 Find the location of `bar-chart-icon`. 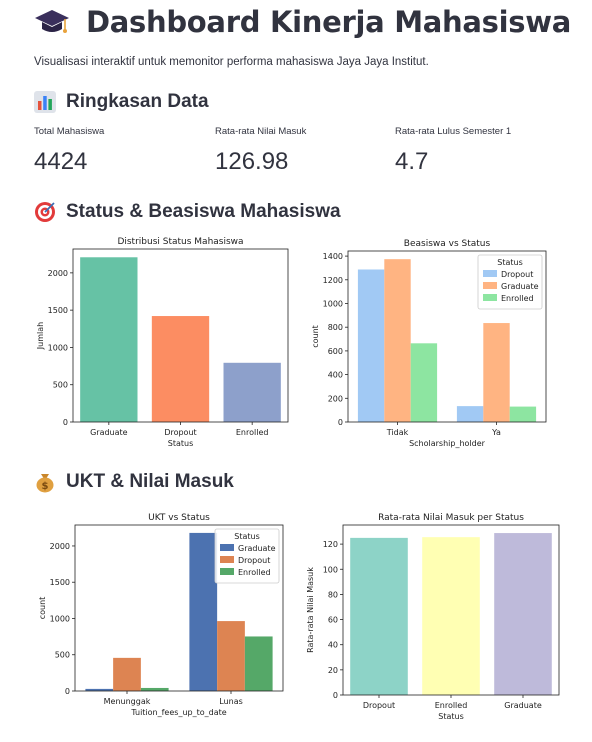

bar-chart-icon is located at coordinates (45, 102).